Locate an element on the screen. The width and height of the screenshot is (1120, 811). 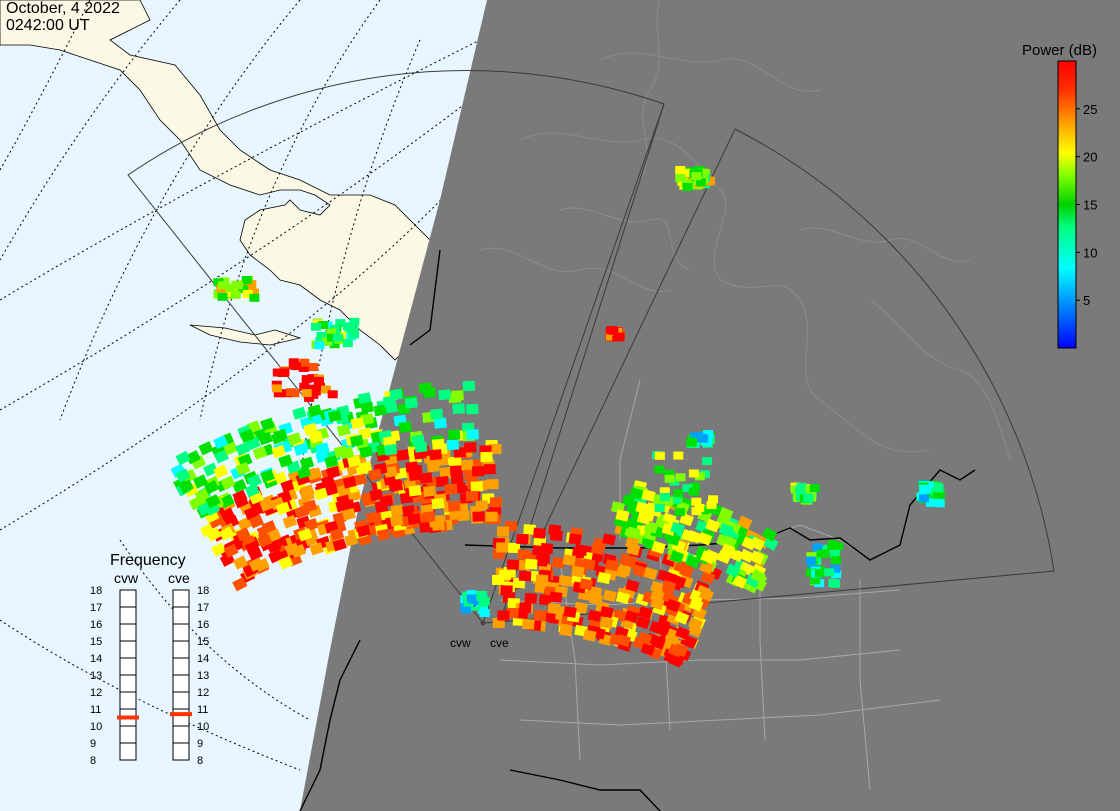
colorbar-tick-label: 5 is located at coordinates (1086, 300).